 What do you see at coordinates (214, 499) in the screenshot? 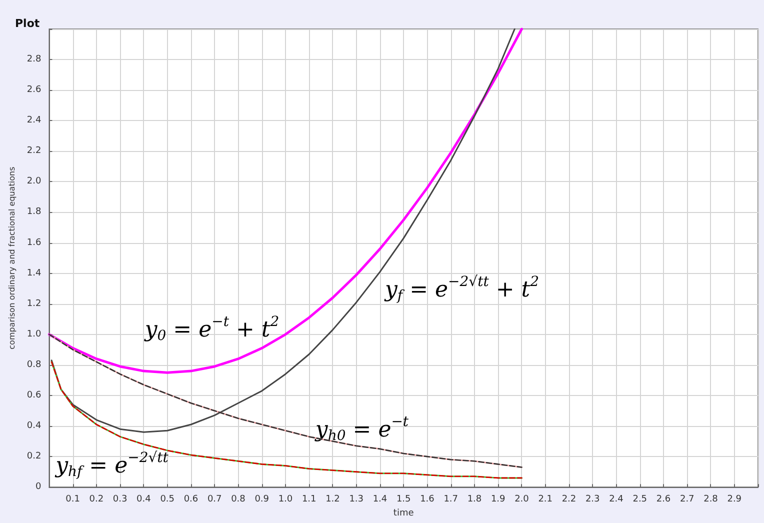
I see `x-tick-label: 0.7` at bounding box center [214, 499].